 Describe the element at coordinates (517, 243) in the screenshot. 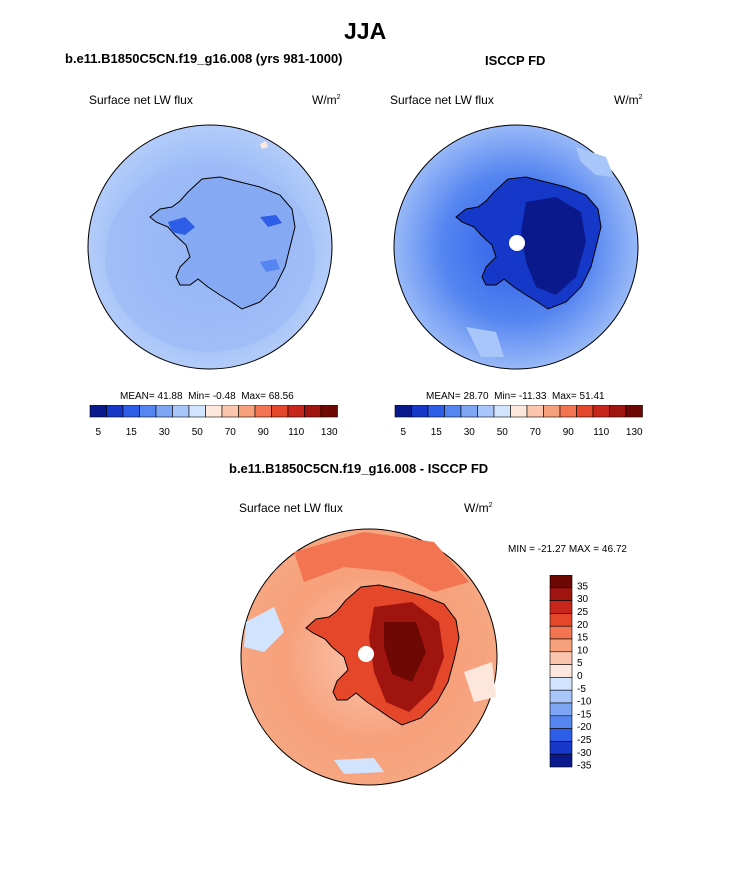

I see `obs-pole-hole` at that location.